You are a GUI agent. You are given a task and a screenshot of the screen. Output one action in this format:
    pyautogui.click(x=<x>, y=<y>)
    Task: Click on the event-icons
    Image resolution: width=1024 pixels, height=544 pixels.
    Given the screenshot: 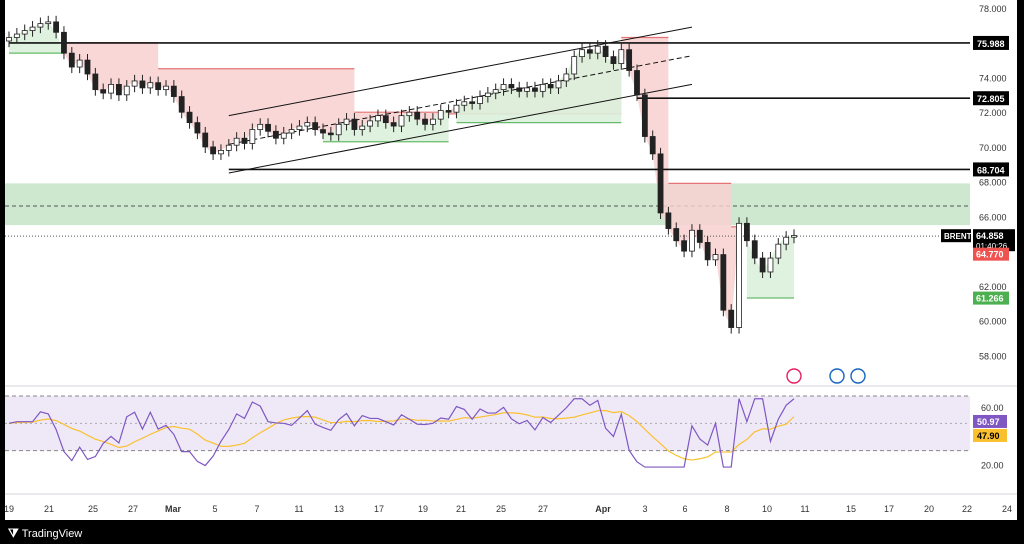 What is the action you would take?
    pyautogui.click(x=826, y=376)
    